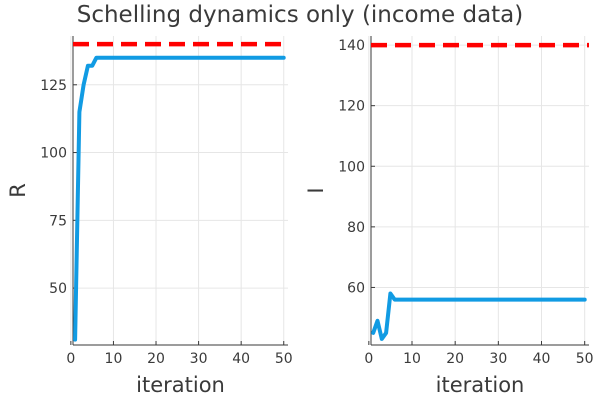 The width and height of the screenshot is (600, 400). I want to click on y-tick-label: 120, so click(351, 107).